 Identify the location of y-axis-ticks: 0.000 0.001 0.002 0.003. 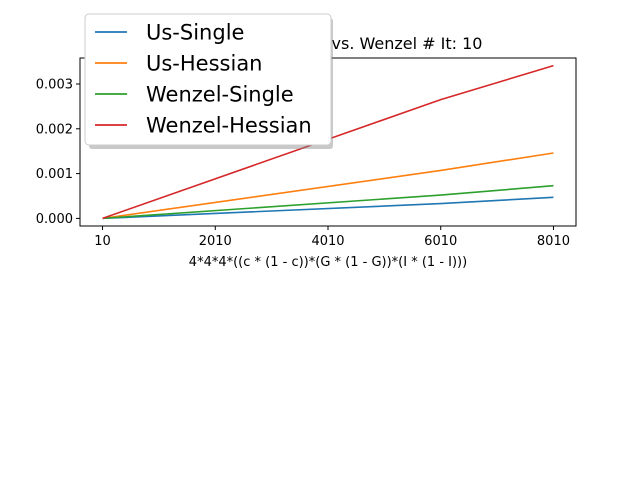
(58, 152).